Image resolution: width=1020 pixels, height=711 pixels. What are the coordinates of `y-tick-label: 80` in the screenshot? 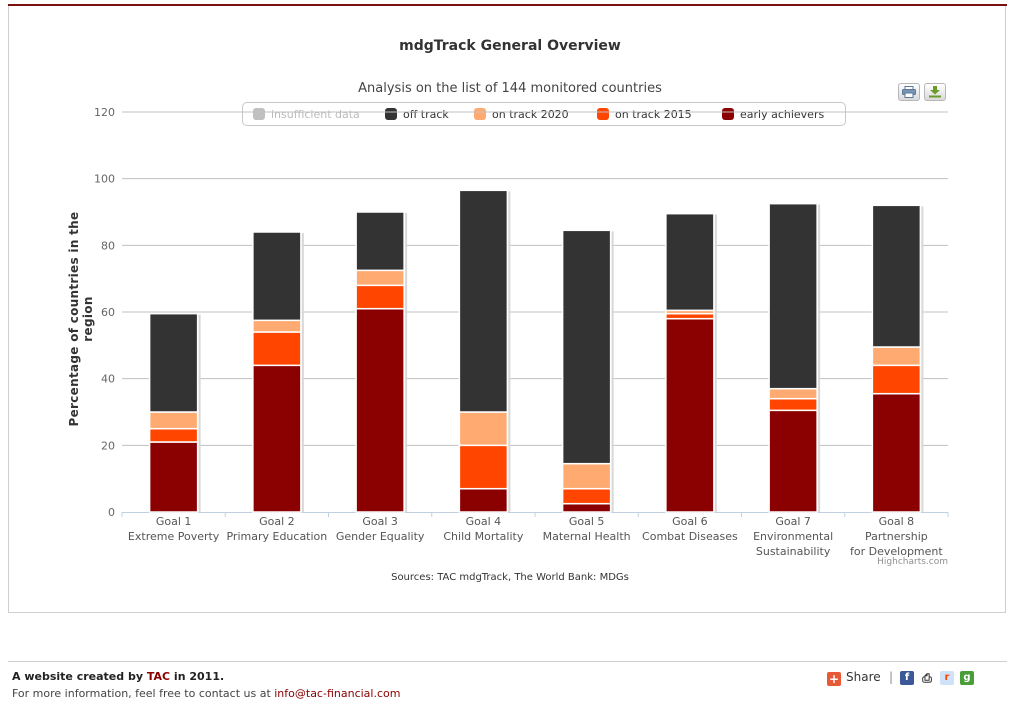 It's located at (108, 245).